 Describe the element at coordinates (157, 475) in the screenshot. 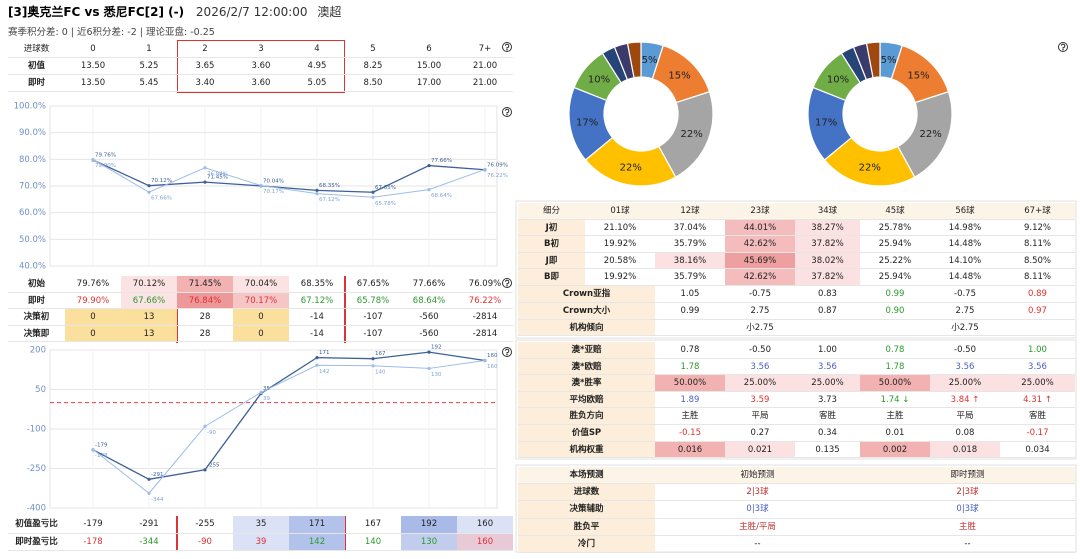

I see `point-label: -291` at that location.